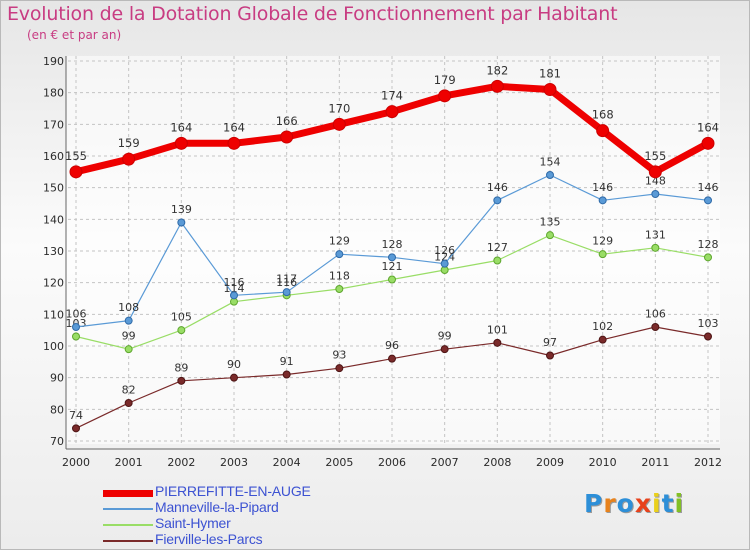 This screenshot has height=550, width=750. I want to click on data-label-saint-hymer: 105, so click(181, 317).